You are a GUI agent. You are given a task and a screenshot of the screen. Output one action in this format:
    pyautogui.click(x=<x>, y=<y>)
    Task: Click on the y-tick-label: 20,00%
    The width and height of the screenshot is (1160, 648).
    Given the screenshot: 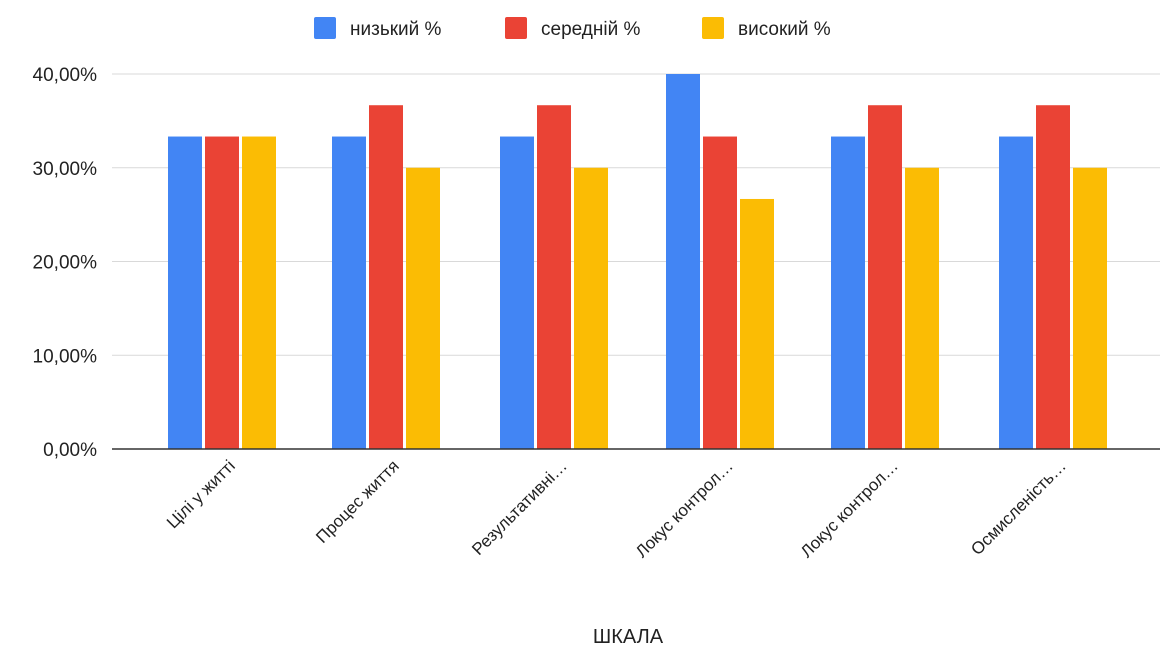 What is the action you would take?
    pyautogui.click(x=65, y=263)
    